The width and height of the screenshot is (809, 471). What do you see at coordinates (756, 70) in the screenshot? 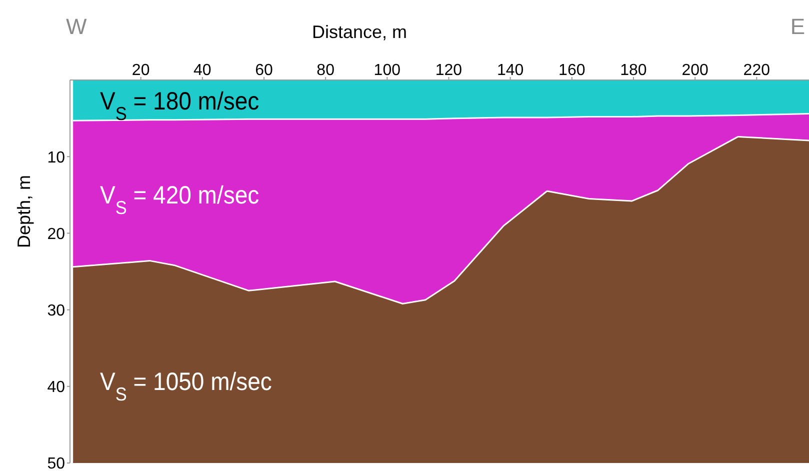
I see `x-tick-label: 220` at bounding box center [756, 70].